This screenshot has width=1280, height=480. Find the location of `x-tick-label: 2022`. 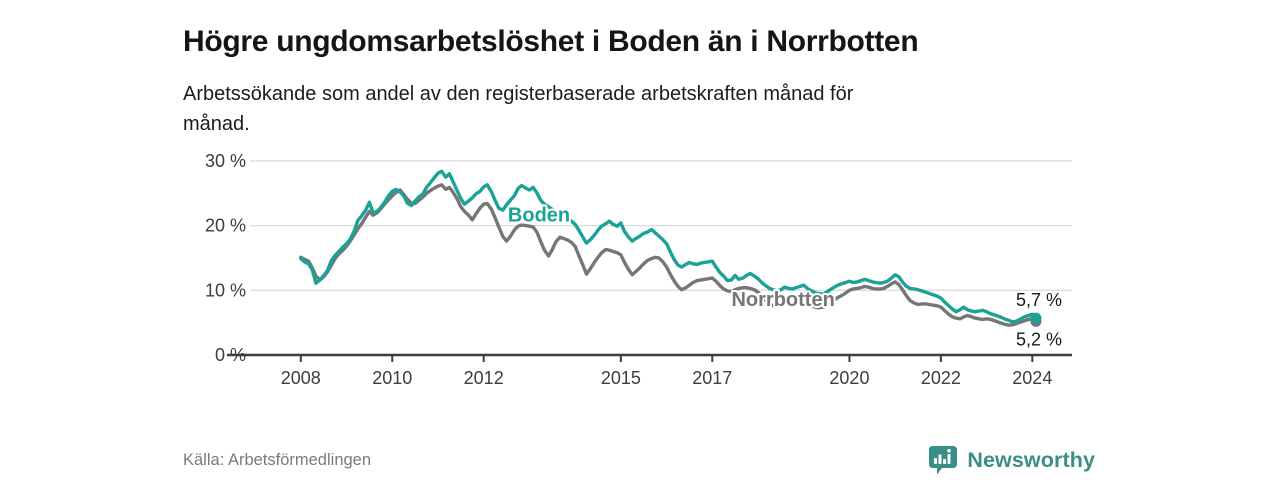

x-tick-label: 2022 is located at coordinates (941, 378).